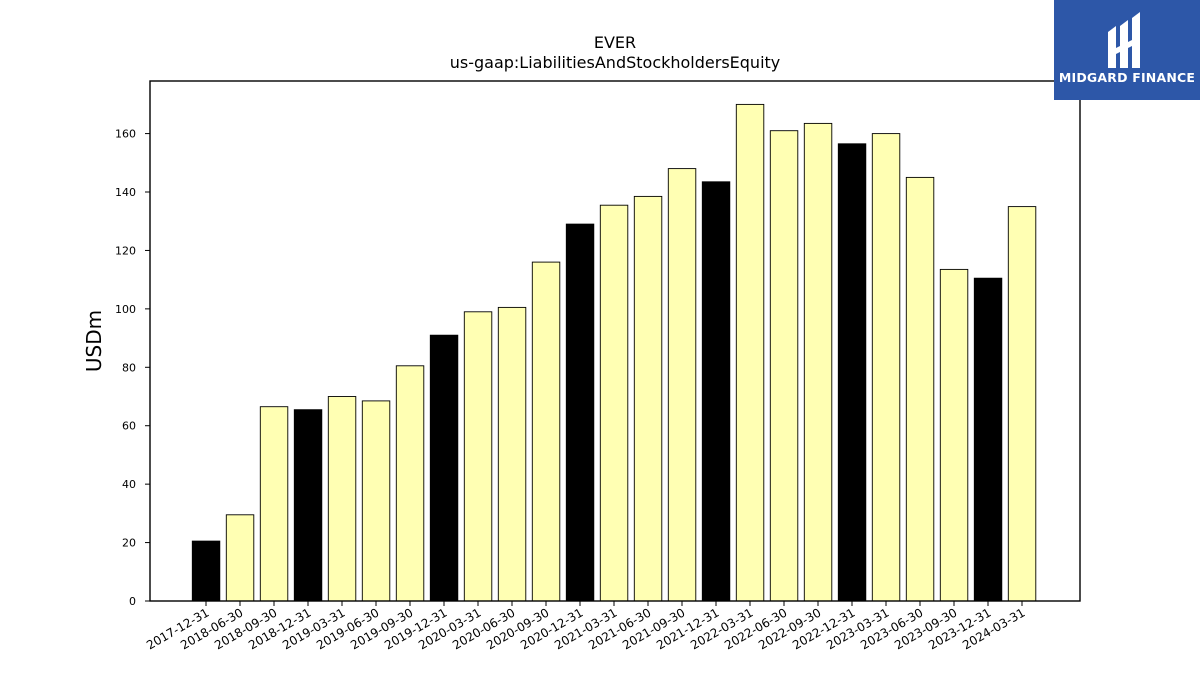 The image size is (1200, 675). I want to click on y-tick-label: 20, so click(129, 543).